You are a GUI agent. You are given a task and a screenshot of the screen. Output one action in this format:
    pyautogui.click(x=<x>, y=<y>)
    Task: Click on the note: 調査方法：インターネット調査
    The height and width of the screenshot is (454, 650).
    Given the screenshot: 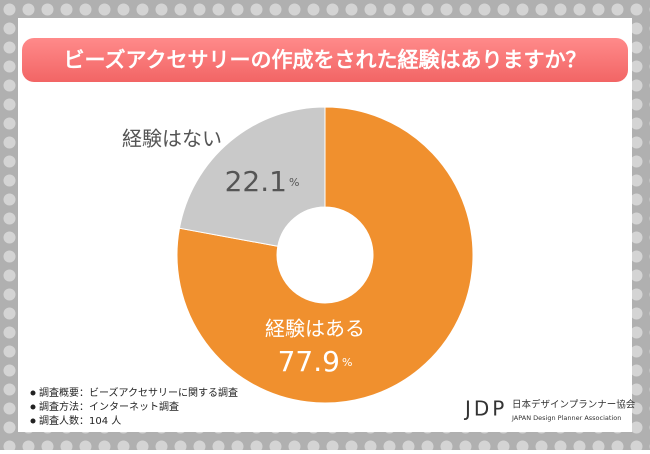 What is the action you would take?
    pyautogui.click(x=109, y=406)
    